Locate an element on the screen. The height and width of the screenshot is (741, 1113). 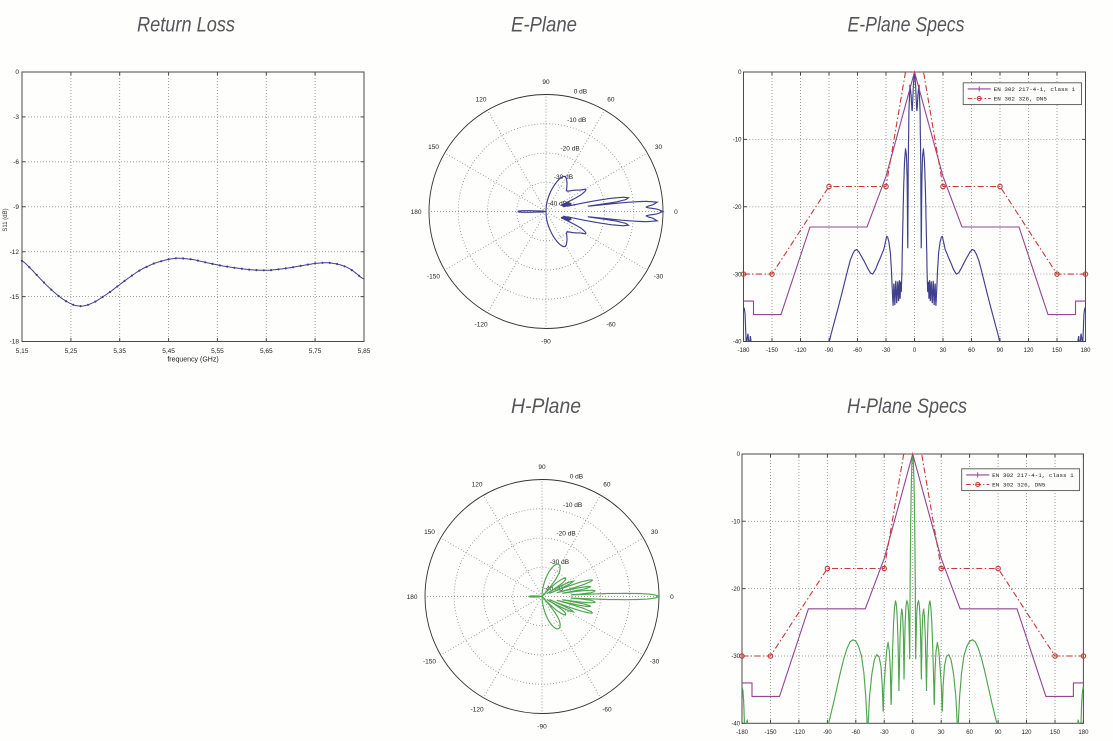
svg-text: -40 dB is located at coordinates (557, 203).